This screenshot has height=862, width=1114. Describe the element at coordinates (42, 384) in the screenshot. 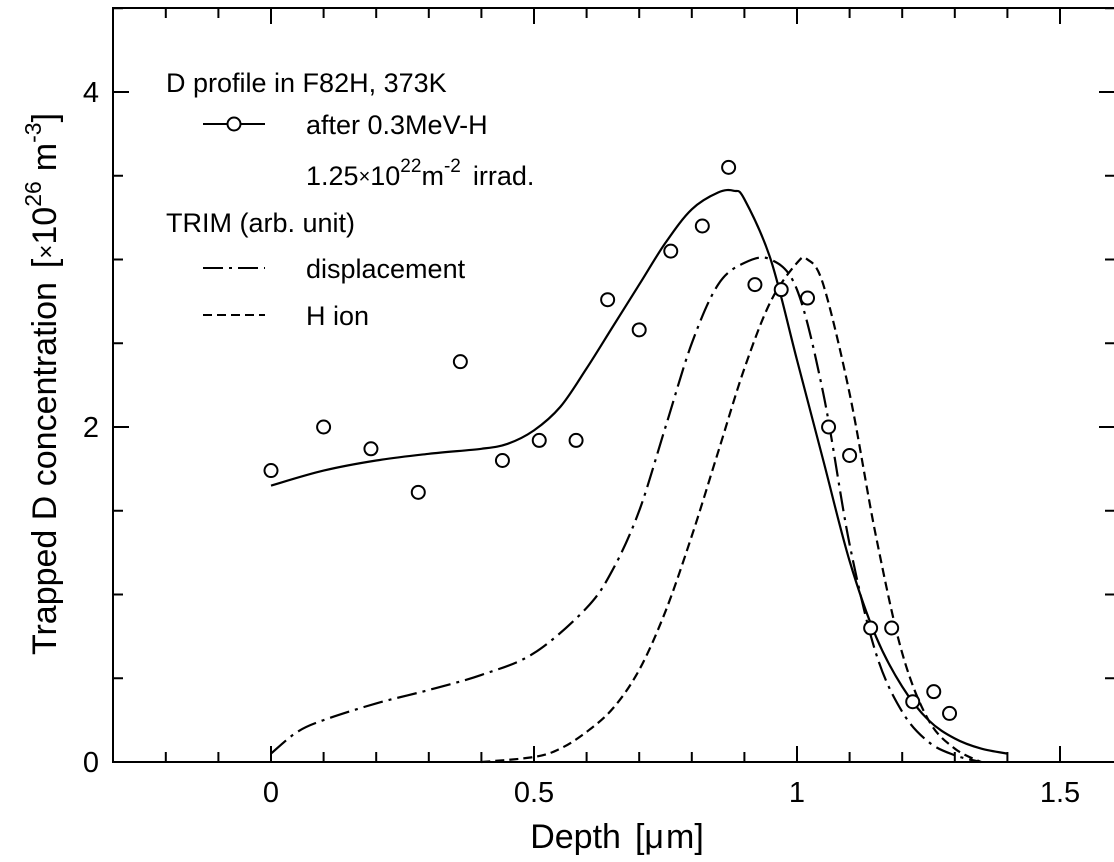

I see `y-axis-title: Trapped D concentration[×1026m-3]` at that location.